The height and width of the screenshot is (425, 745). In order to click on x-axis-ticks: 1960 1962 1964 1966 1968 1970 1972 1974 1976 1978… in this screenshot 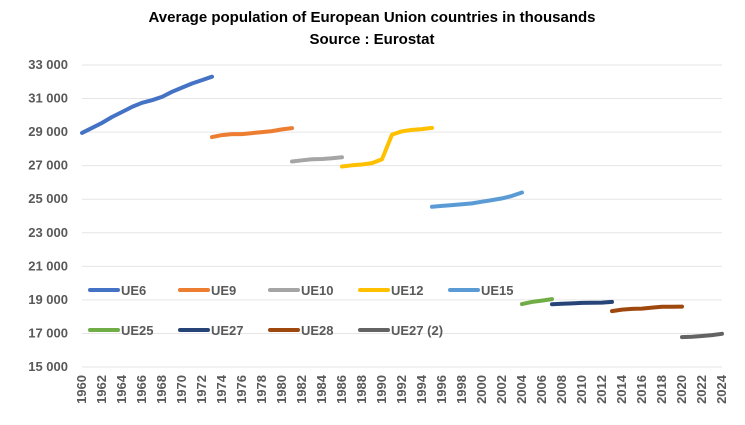, I will do `click(401, 389)`.